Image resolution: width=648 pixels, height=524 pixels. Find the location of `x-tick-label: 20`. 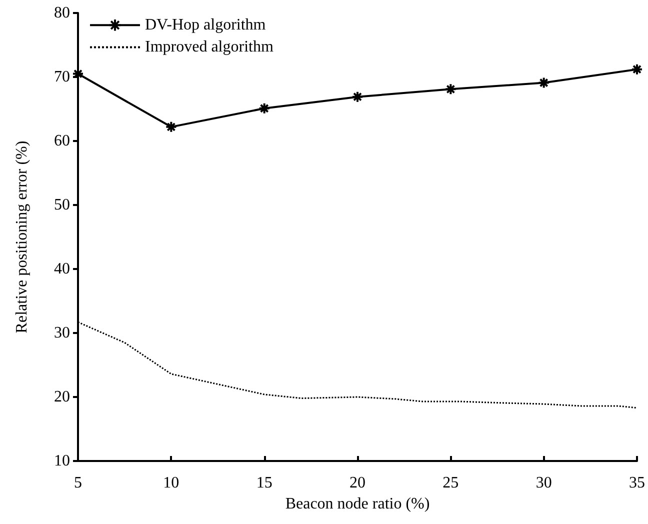

x-tick-label: 20 is located at coordinates (358, 483).